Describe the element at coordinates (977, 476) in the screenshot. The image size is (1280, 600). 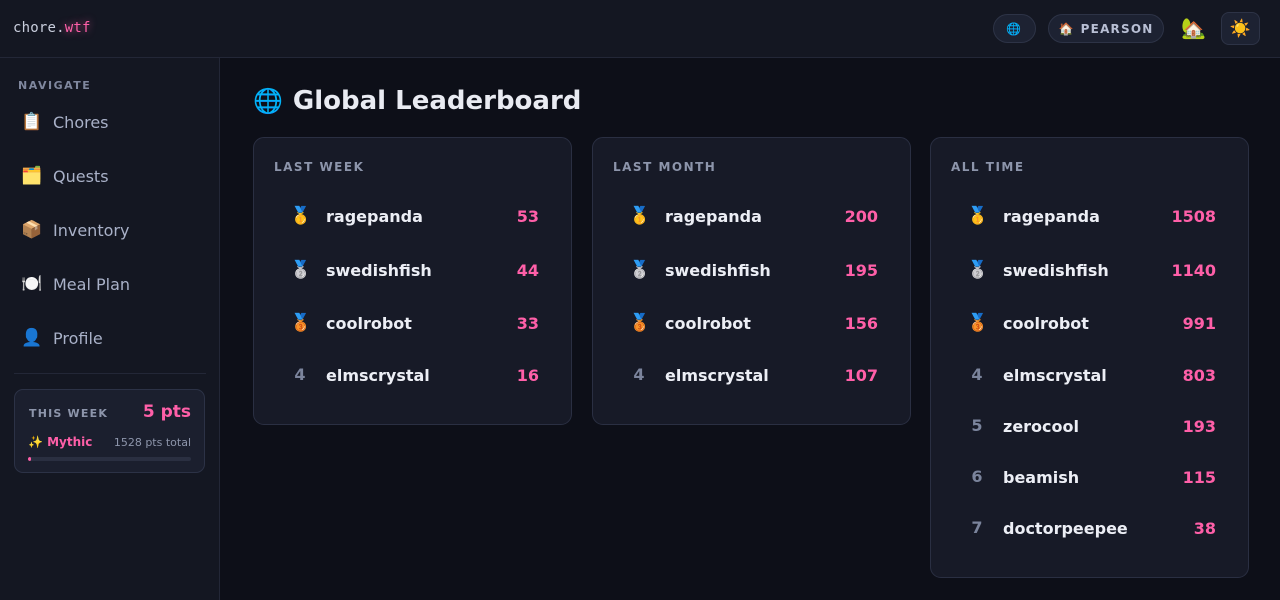
I see `rank-number: 6` at that location.